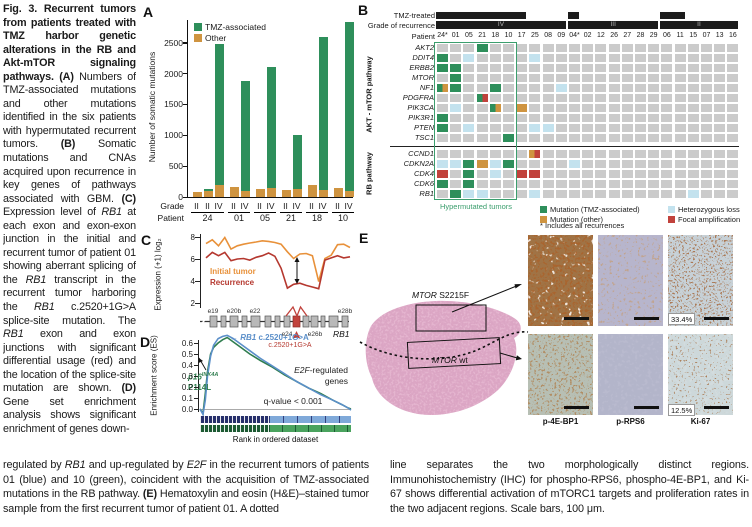 The width and height of the screenshot is (752, 527). I want to click on oncoprint-cell-TSC1-24*, so click(442, 138).